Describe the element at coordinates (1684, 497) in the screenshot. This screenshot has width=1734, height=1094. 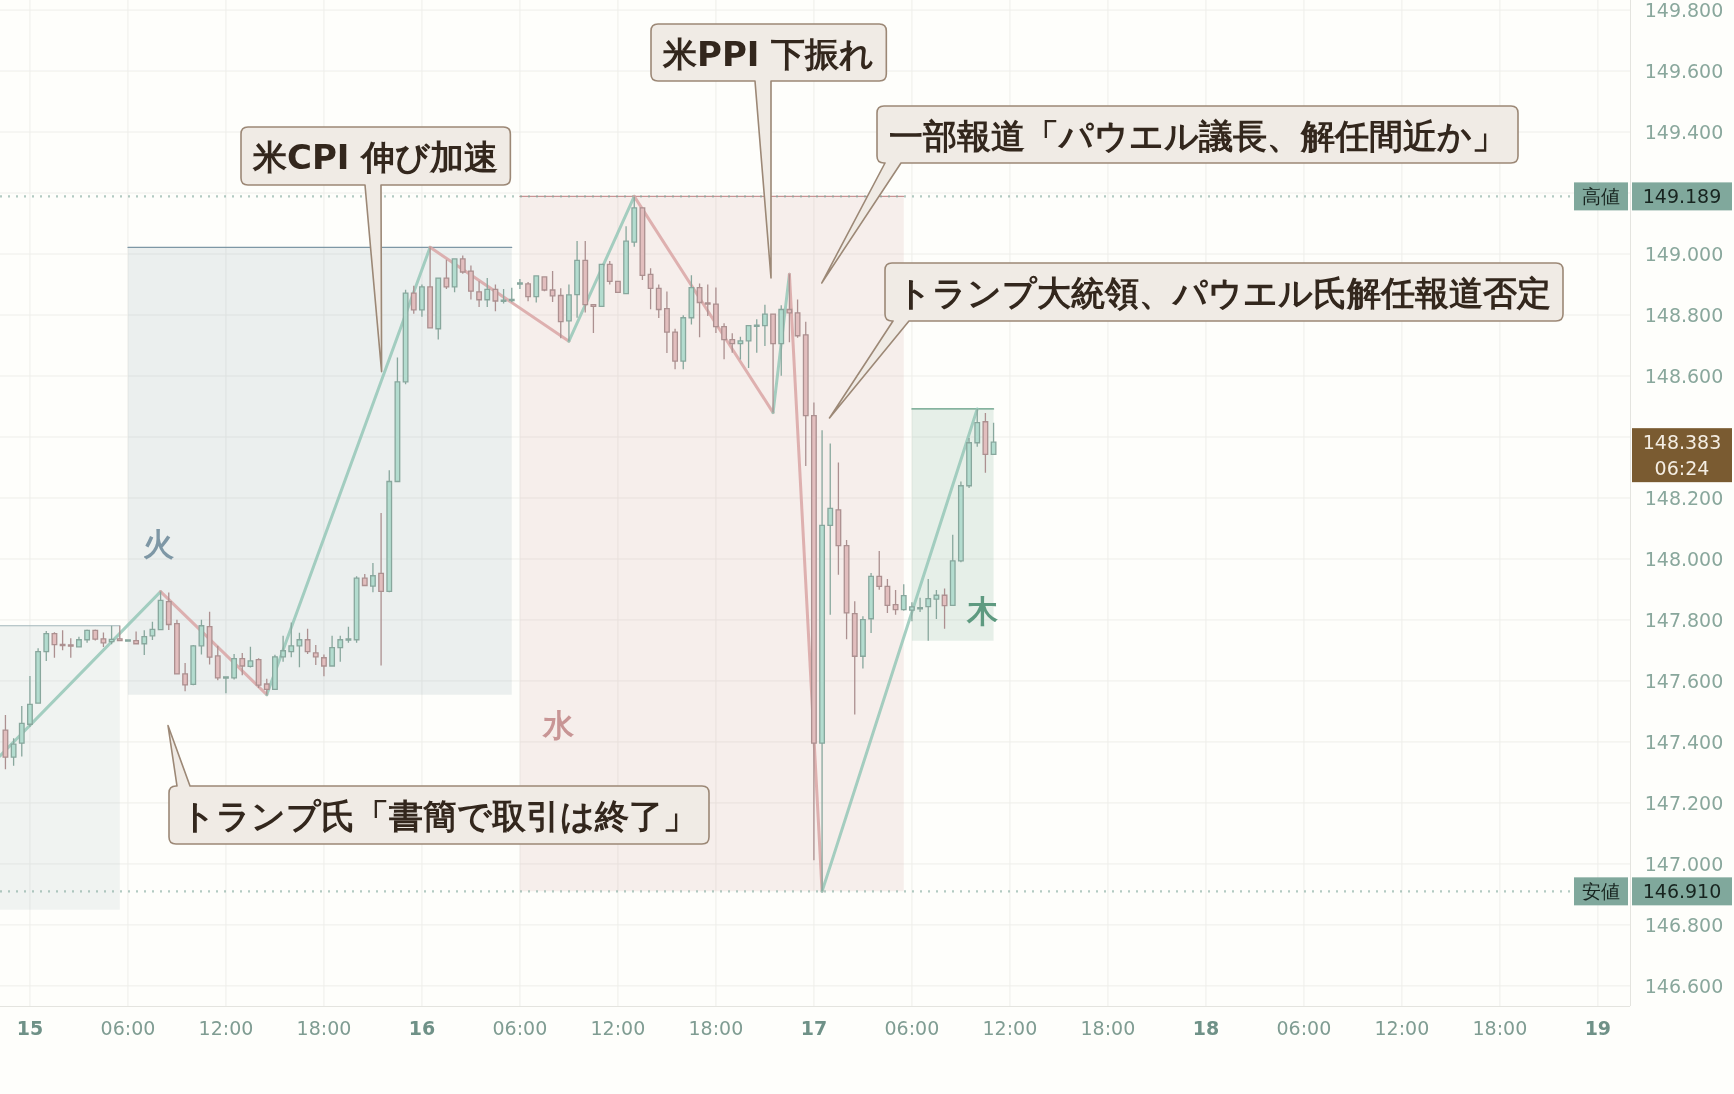
I see `y-tick-label: 148.200` at that location.